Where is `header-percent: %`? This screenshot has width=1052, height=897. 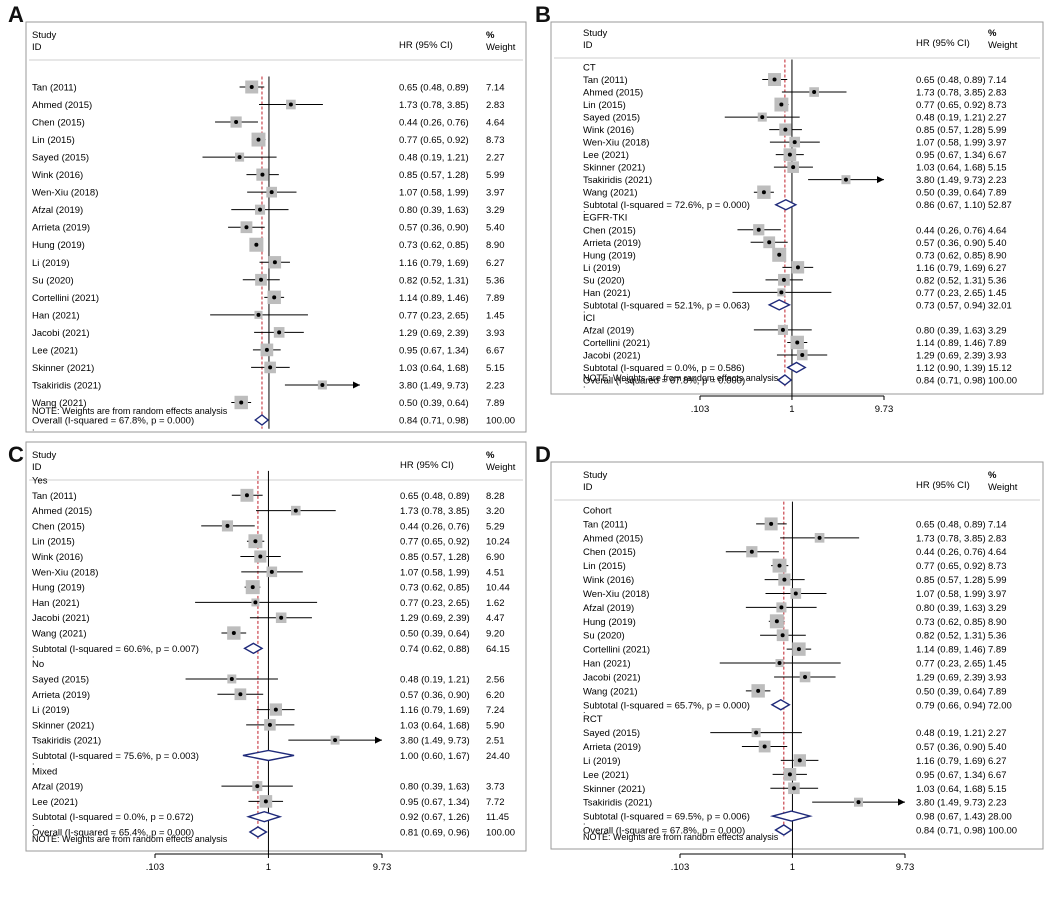
header-percent: % is located at coordinates (992, 33).